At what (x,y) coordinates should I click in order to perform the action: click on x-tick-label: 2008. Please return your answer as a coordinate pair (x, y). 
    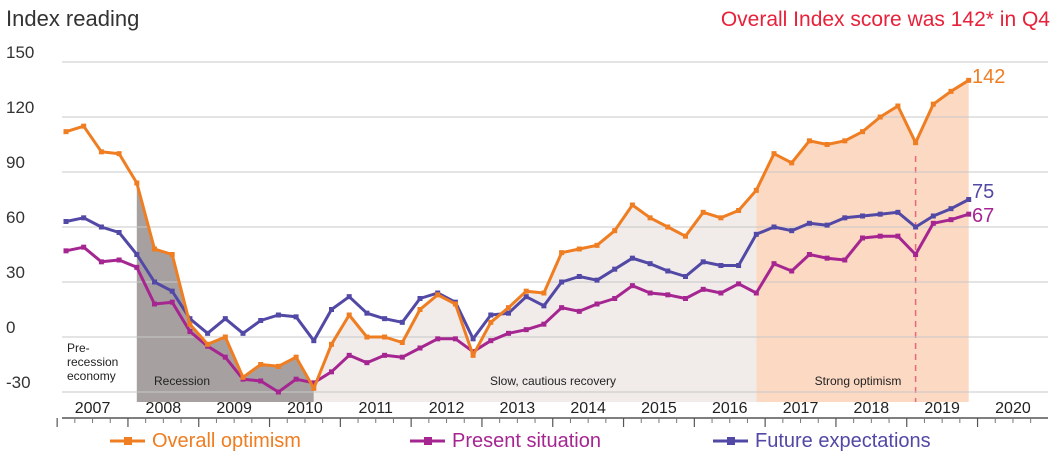
    Looking at the image, I should click on (164, 408).